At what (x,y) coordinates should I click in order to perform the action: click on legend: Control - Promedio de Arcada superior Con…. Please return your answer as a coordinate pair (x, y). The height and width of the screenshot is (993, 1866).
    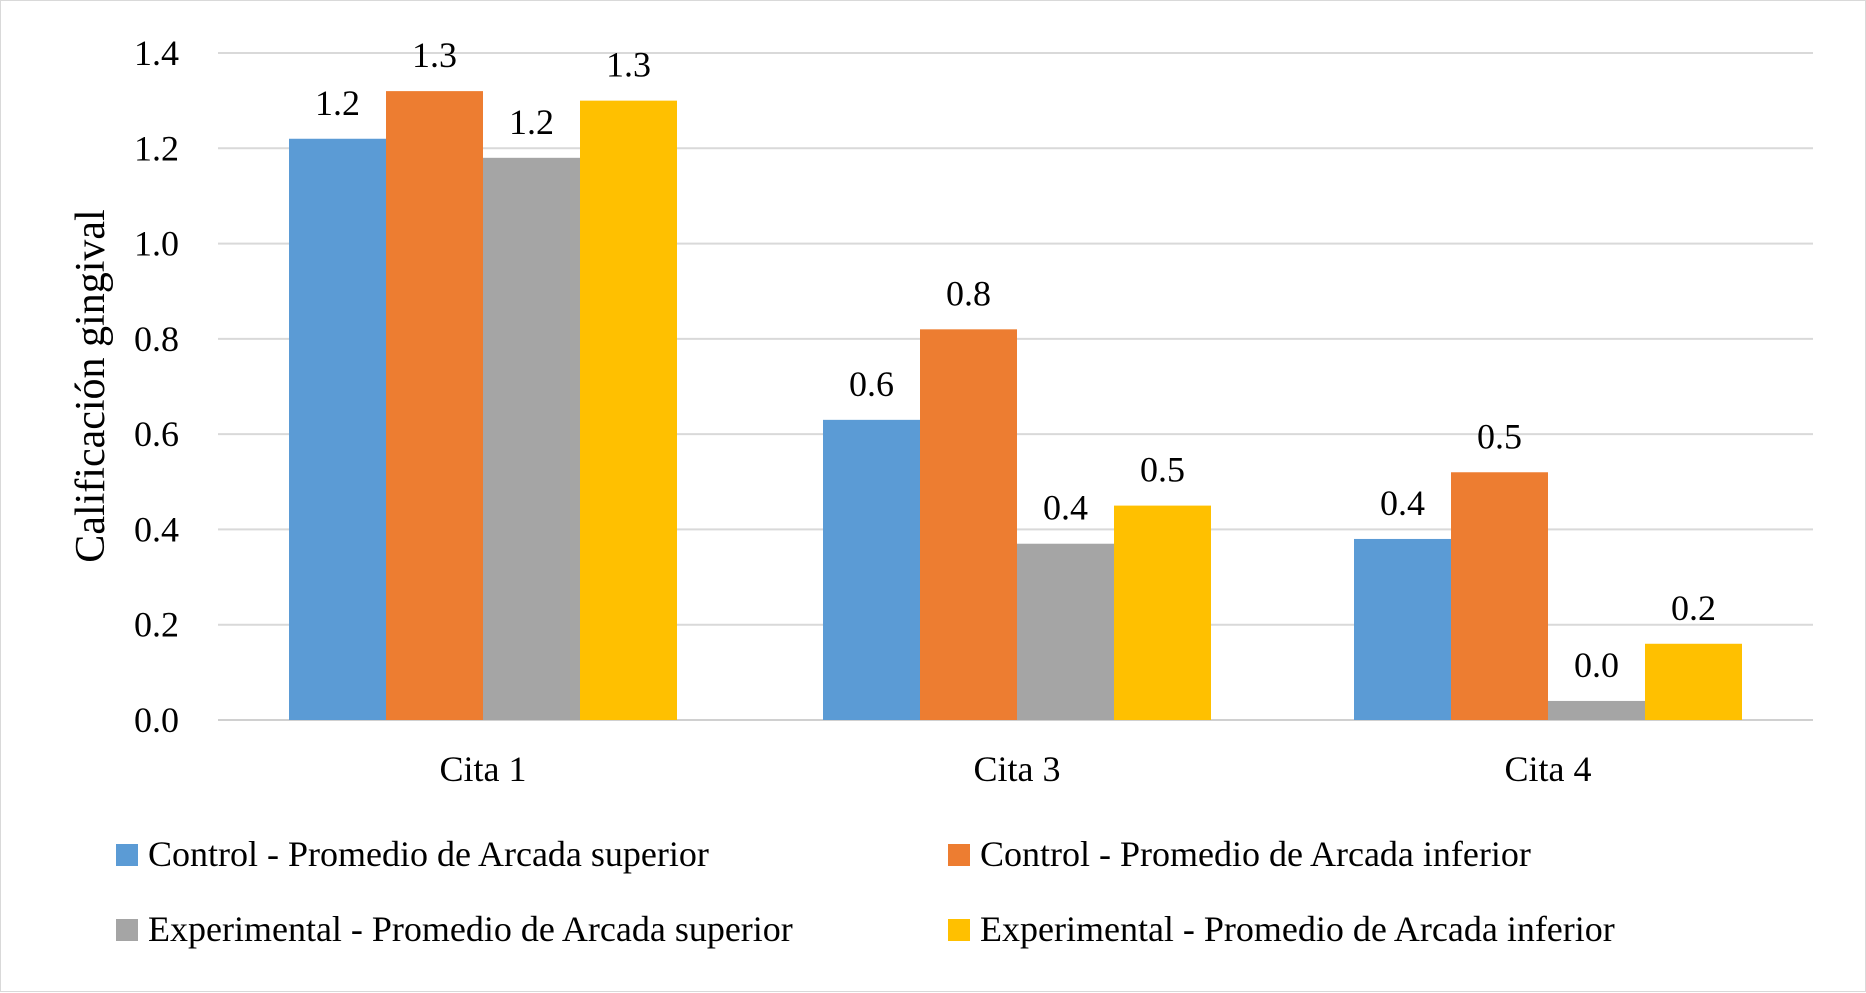
    Looking at the image, I should click on (865, 891).